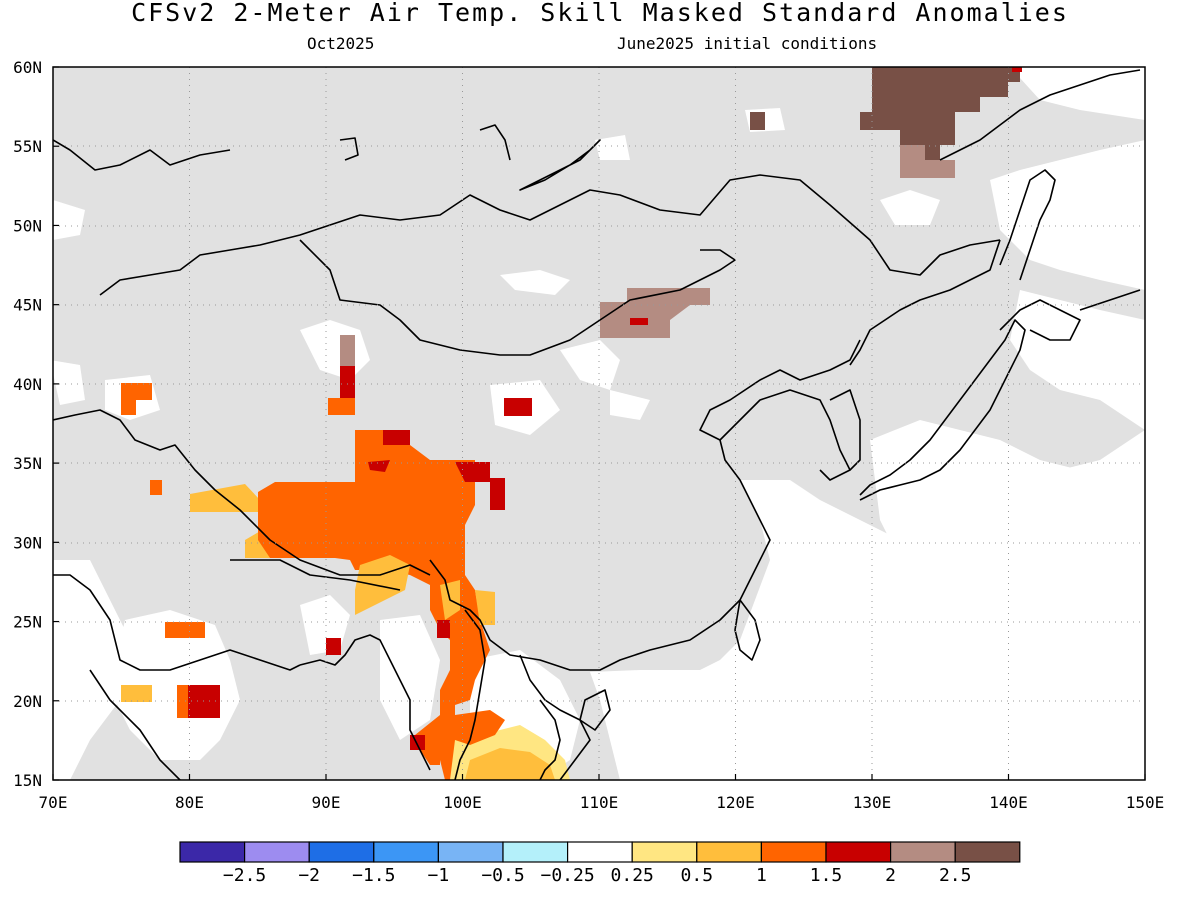  I want to click on legend-label: −0.5, so click(502, 875).